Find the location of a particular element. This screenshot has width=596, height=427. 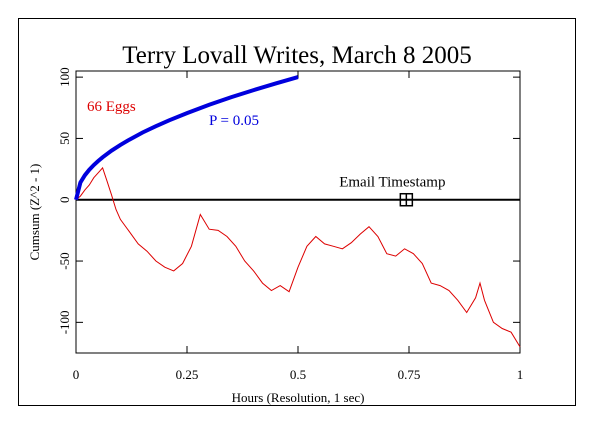

annotation-p-value: P = 0.05 is located at coordinates (234, 121).